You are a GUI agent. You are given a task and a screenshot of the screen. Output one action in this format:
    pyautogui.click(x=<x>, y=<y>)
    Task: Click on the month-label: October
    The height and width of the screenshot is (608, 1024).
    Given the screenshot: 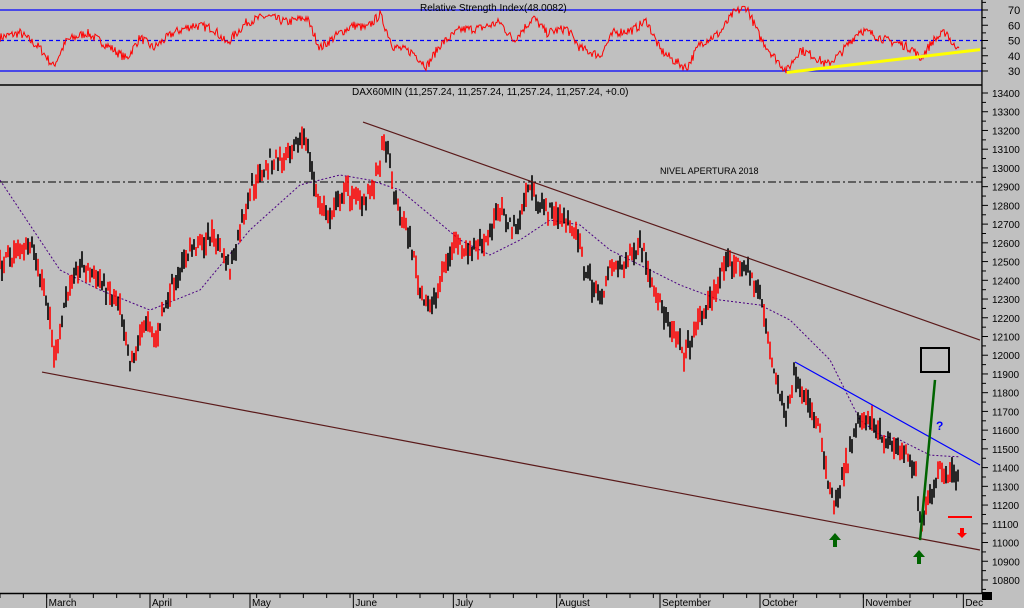 What is the action you would take?
    pyautogui.click(x=780, y=603)
    